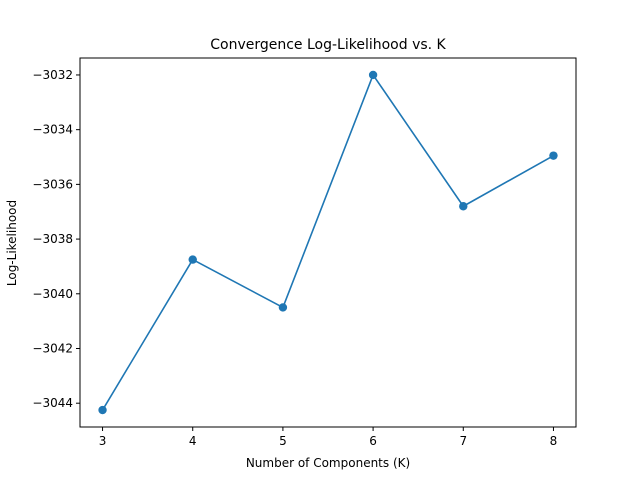  Describe the element at coordinates (52, 348) in the screenshot. I see `y-tick-label: −3042` at that location.